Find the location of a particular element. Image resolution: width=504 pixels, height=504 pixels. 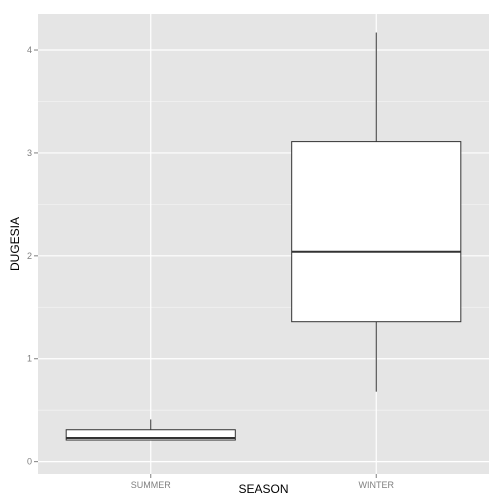

y-tick-label: 0 is located at coordinates (29, 462).